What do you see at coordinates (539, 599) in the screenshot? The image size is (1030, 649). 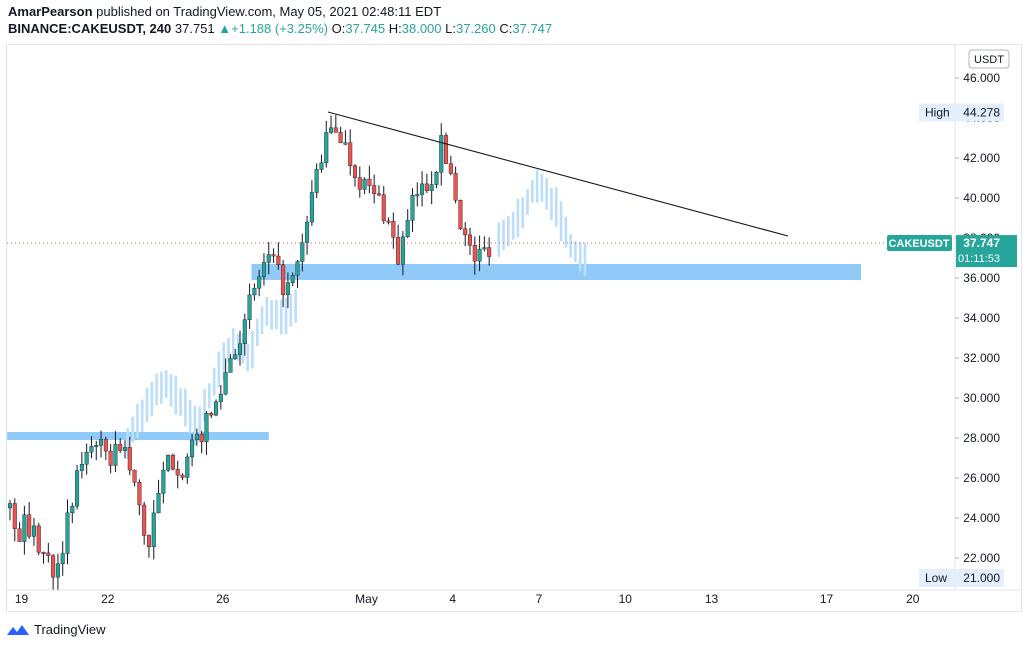 I see `time-tick-label: 7` at bounding box center [539, 599].